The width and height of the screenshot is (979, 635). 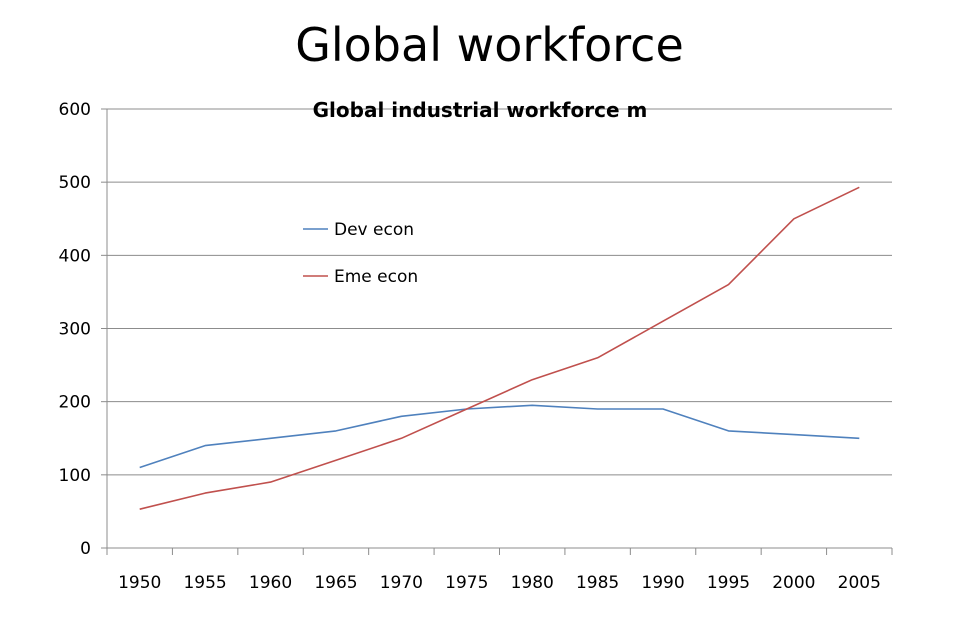 What do you see at coordinates (75, 476) in the screenshot?
I see `y-tick-label-100: 100` at bounding box center [75, 476].